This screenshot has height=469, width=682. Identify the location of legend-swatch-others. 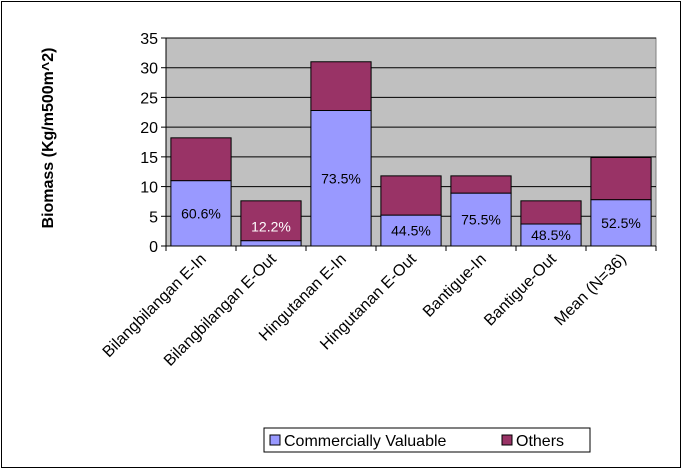
(507, 440).